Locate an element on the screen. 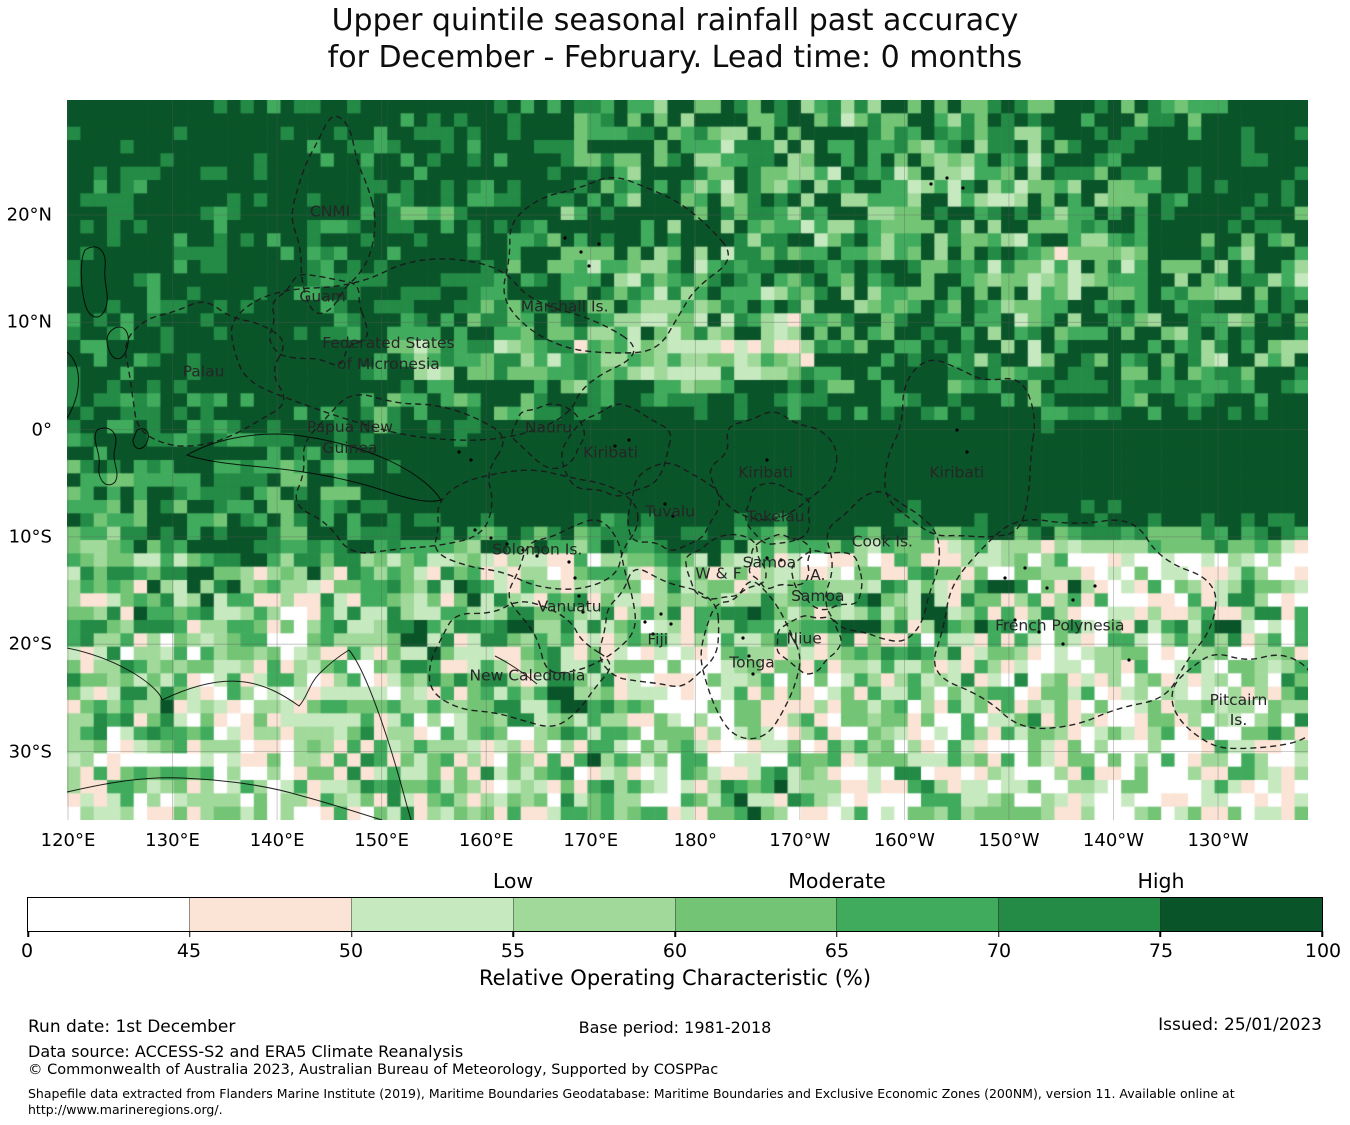  eez-boundary-new-caledonia is located at coordinates (519, 664).